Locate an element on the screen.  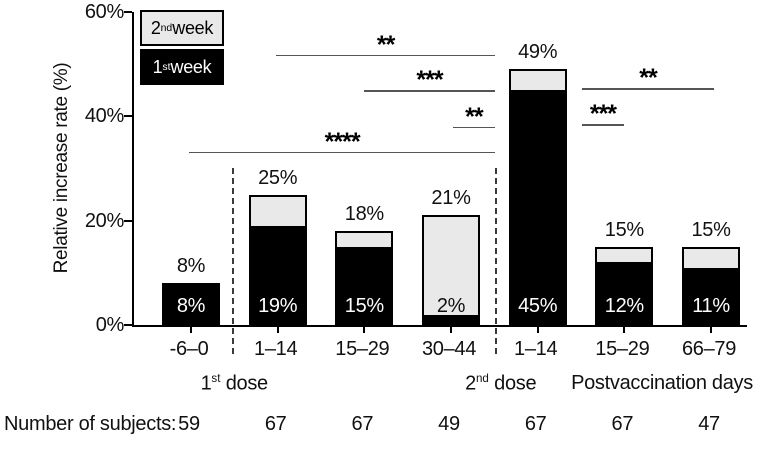
subject-count: 47 is located at coordinates (709, 424).